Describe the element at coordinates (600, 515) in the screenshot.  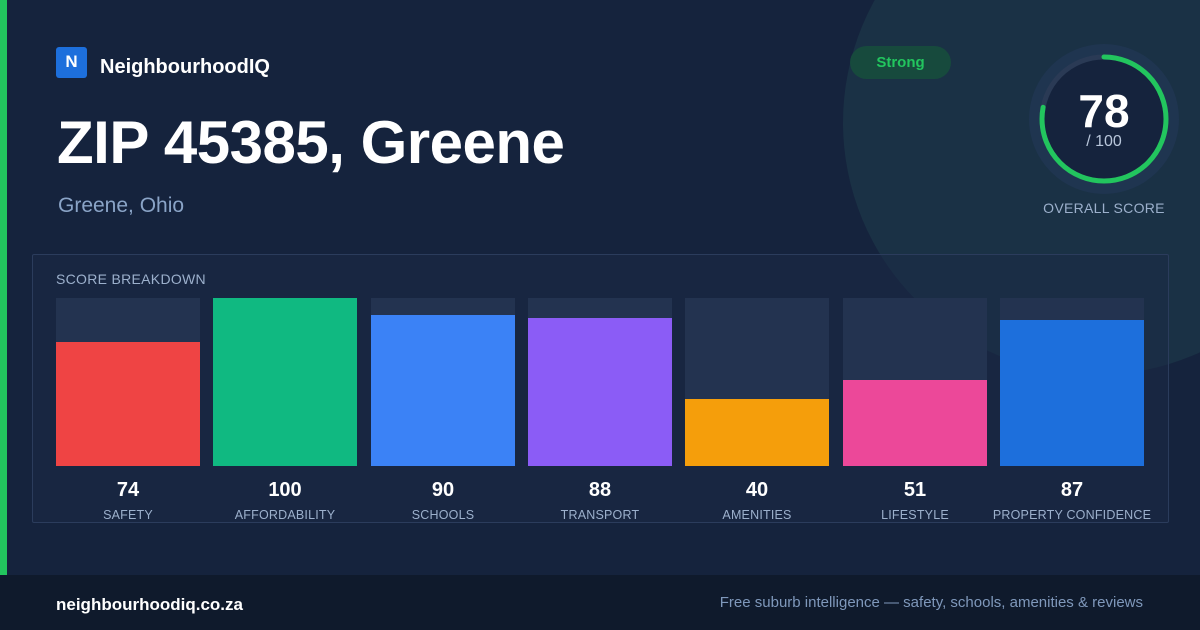
I see `bar-label: TRANSPORT` at that location.